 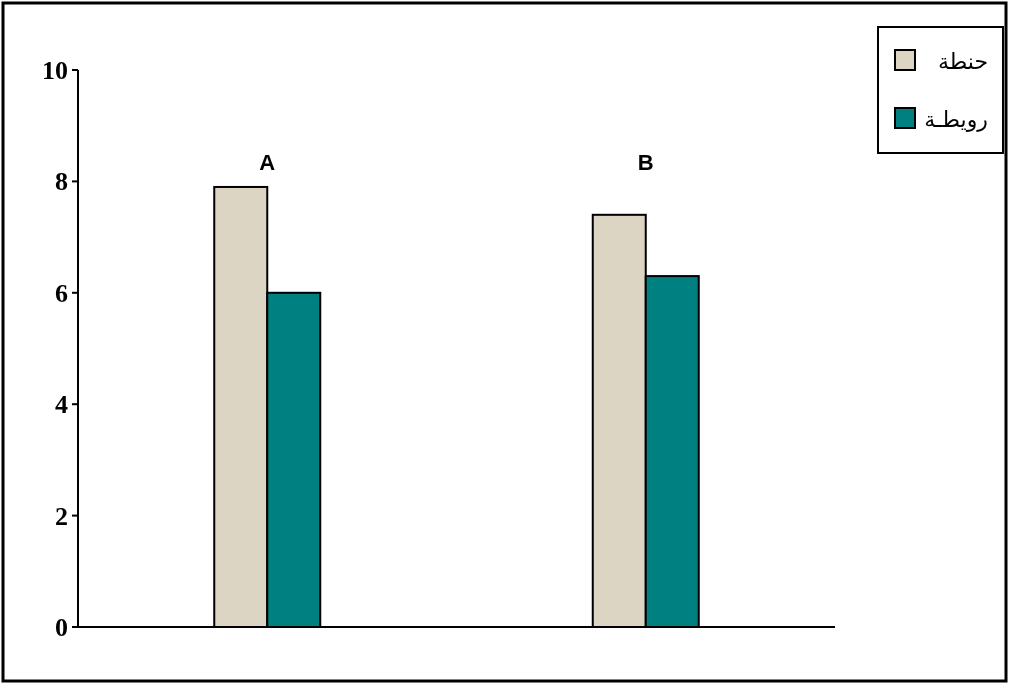 What do you see at coordinates (55, 70) in the screenshot?
I see `y-tick-label: 10` at bounding box center [55, 70].